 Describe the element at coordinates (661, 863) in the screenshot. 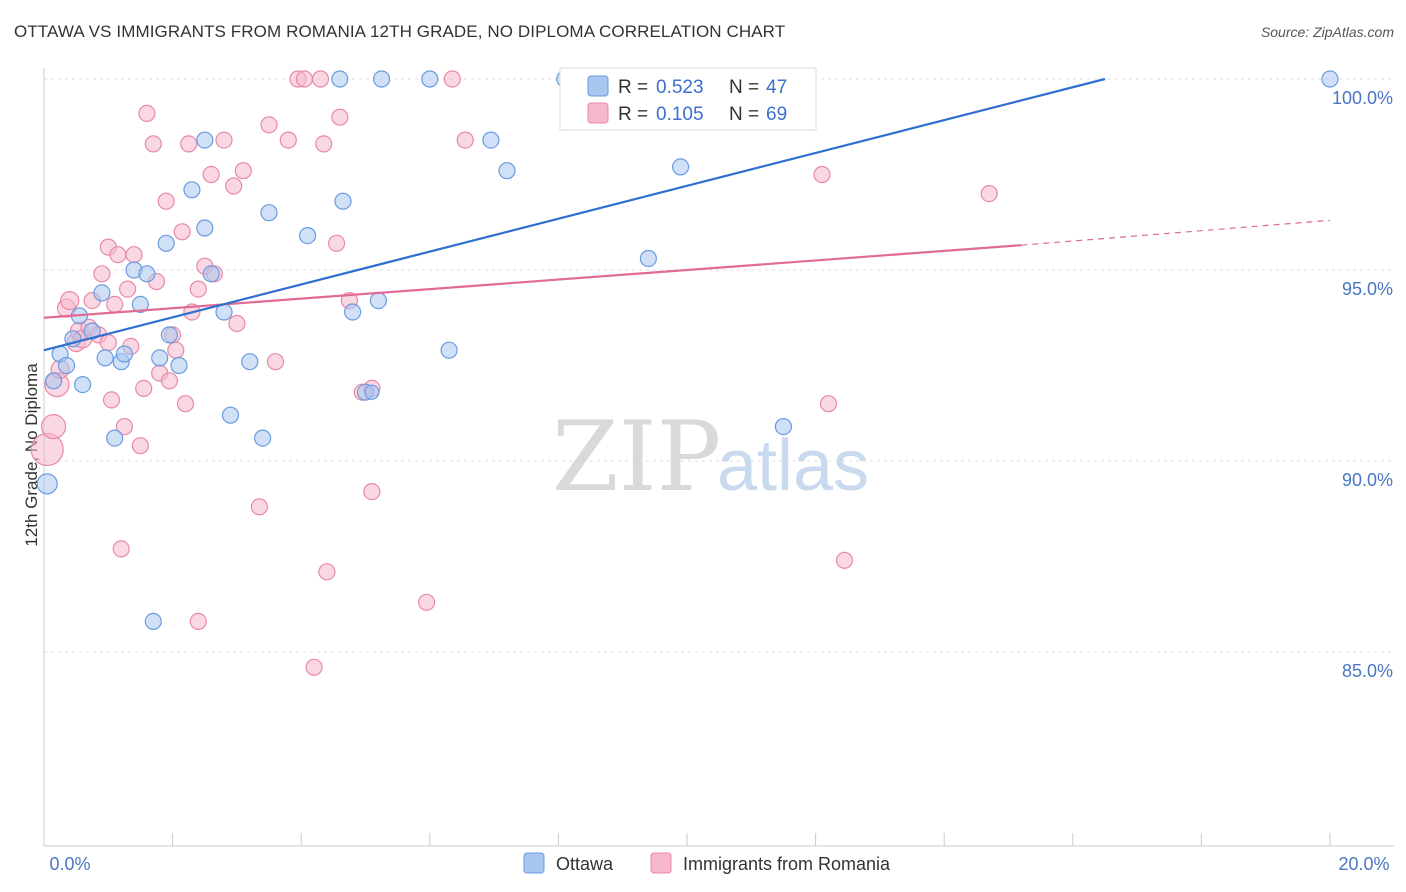

I see `bottom-legend-swatch-romania` at that location.